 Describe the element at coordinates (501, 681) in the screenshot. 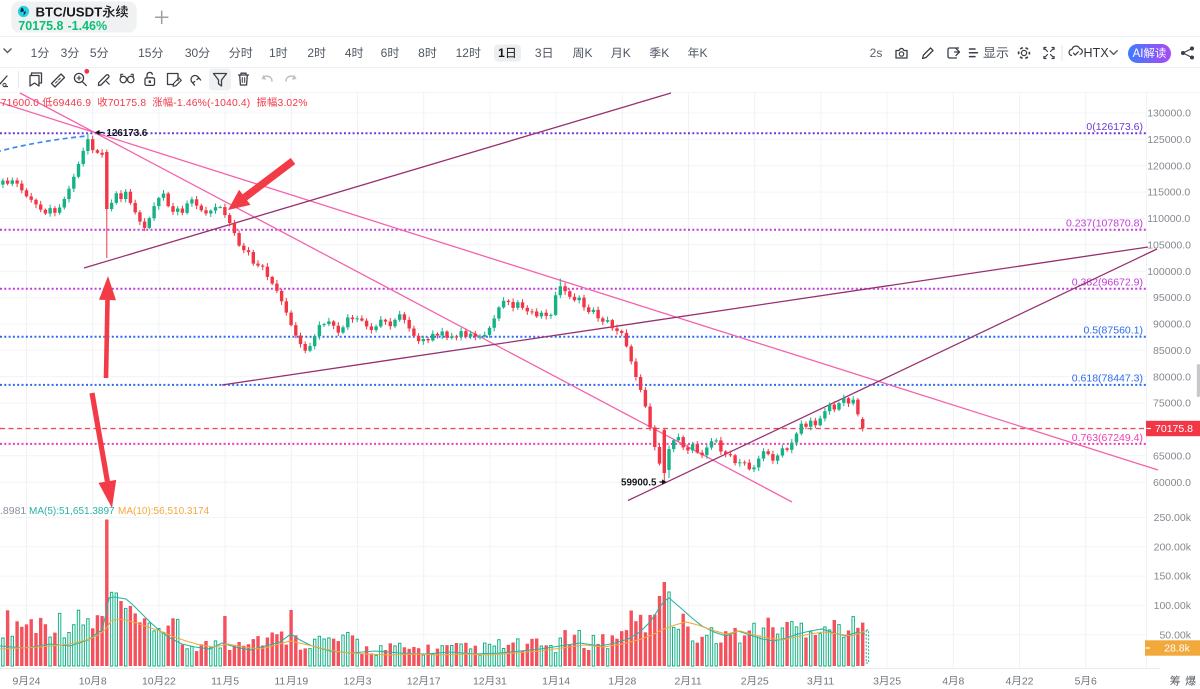

I see `svg-text: 31` at that location.